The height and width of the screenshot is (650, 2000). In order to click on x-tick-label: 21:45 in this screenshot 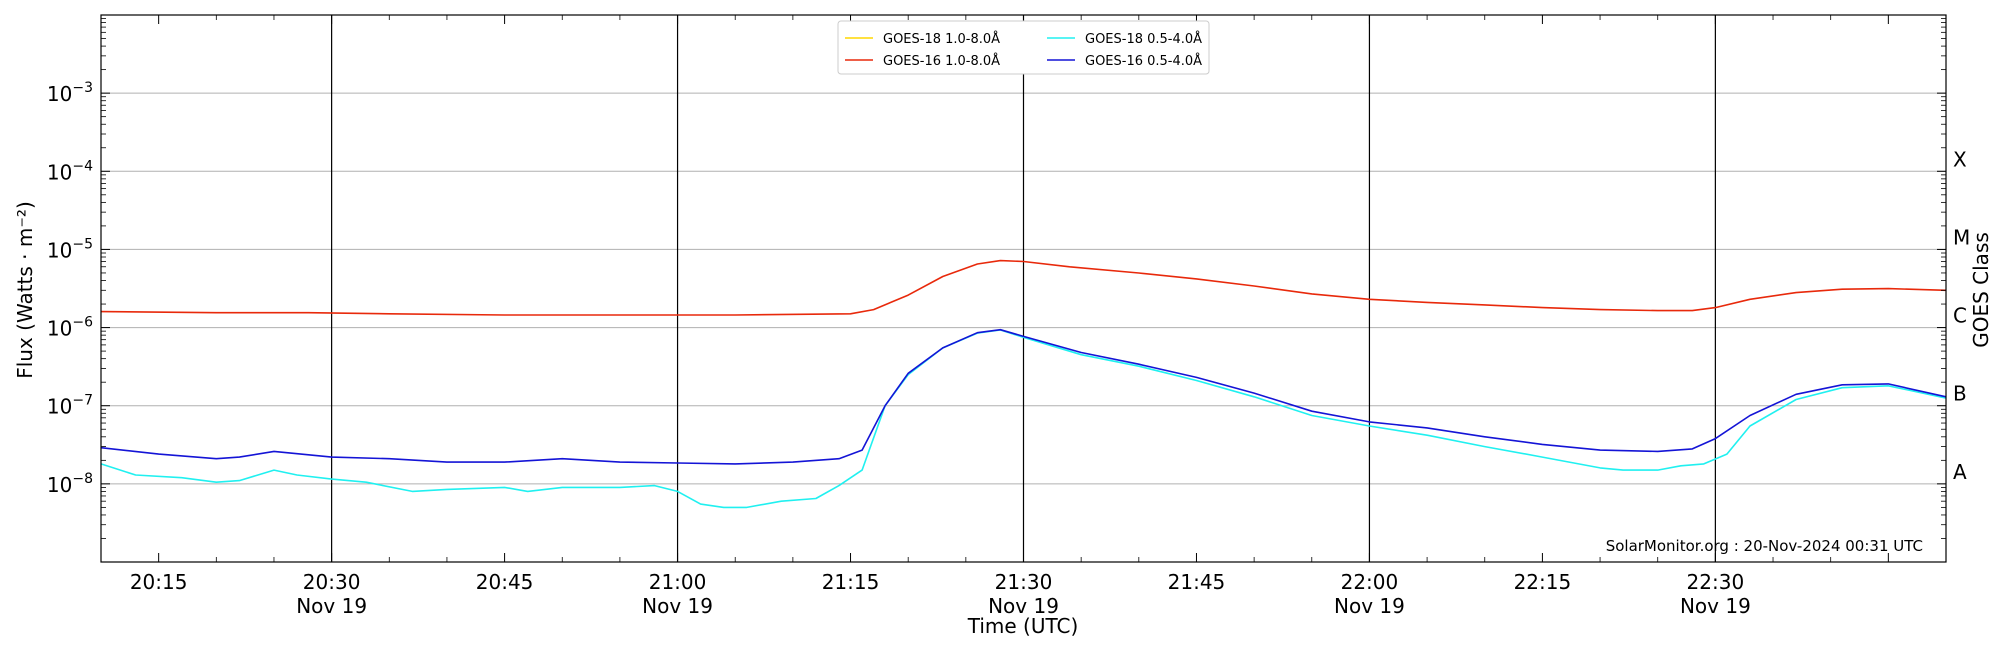, I will do `click(1197, 582)`.